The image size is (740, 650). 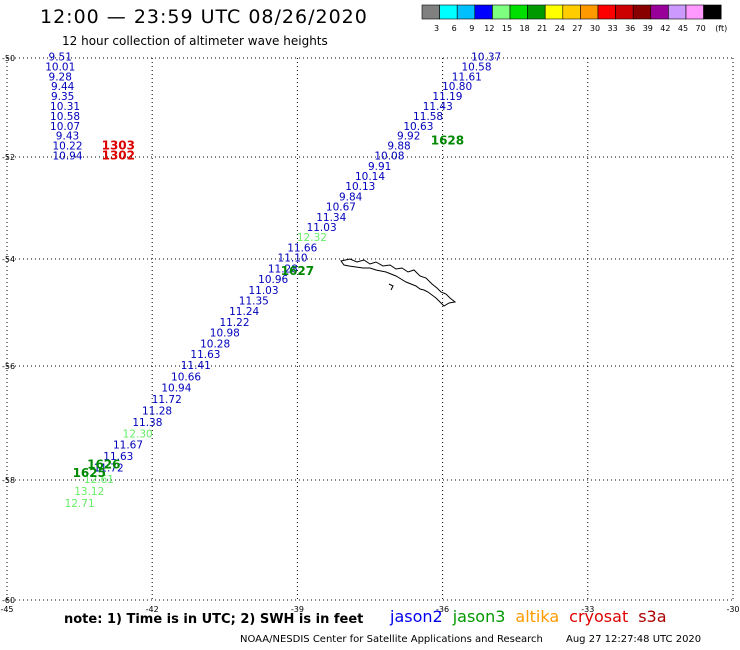 I want to click on page-title: 12:00 — 23:59 UTC 08/26/2020, so click(x=204, y=17).